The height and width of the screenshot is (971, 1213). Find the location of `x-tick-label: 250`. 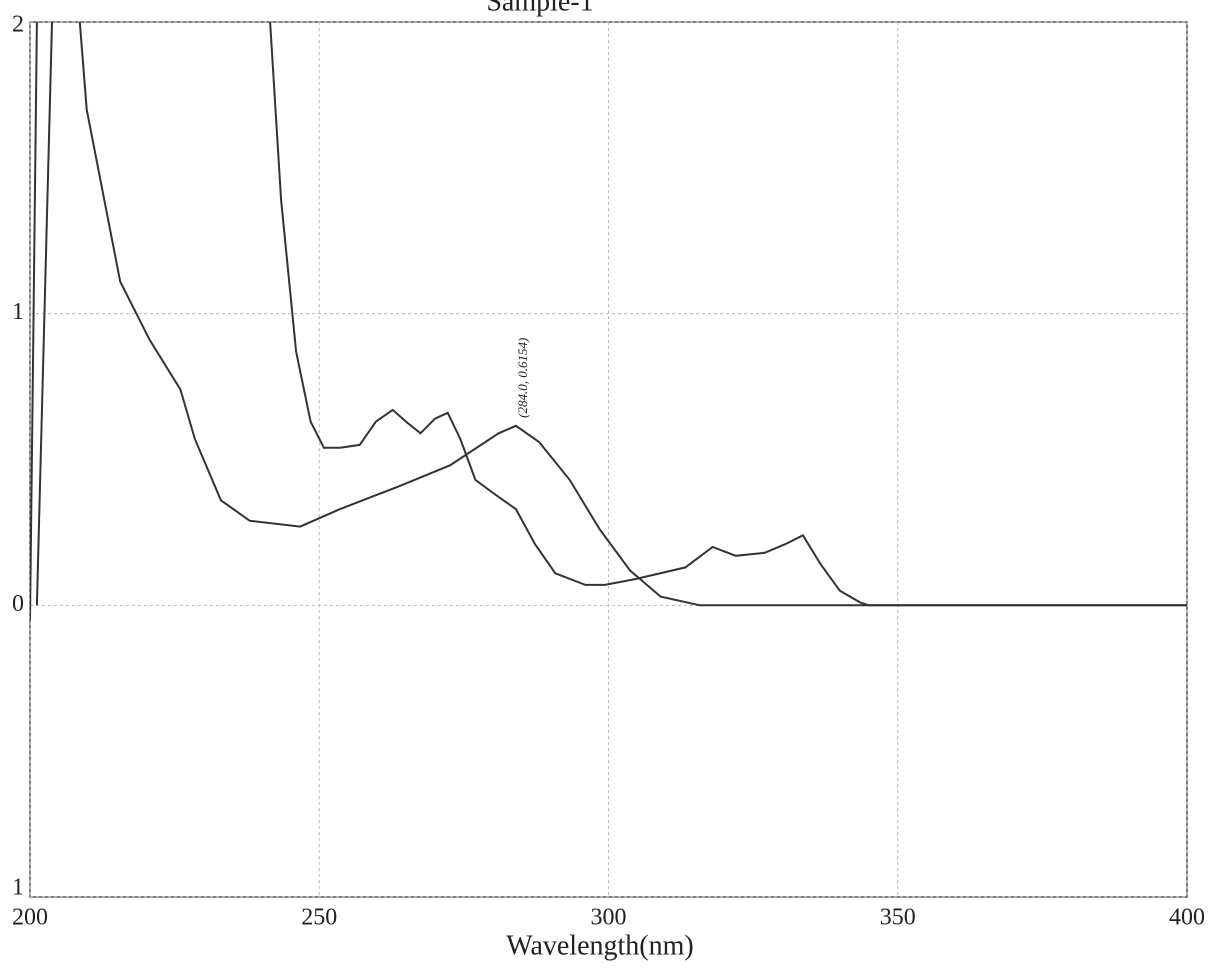

x-tick-label: 250 is located at coordinates (319, 918).